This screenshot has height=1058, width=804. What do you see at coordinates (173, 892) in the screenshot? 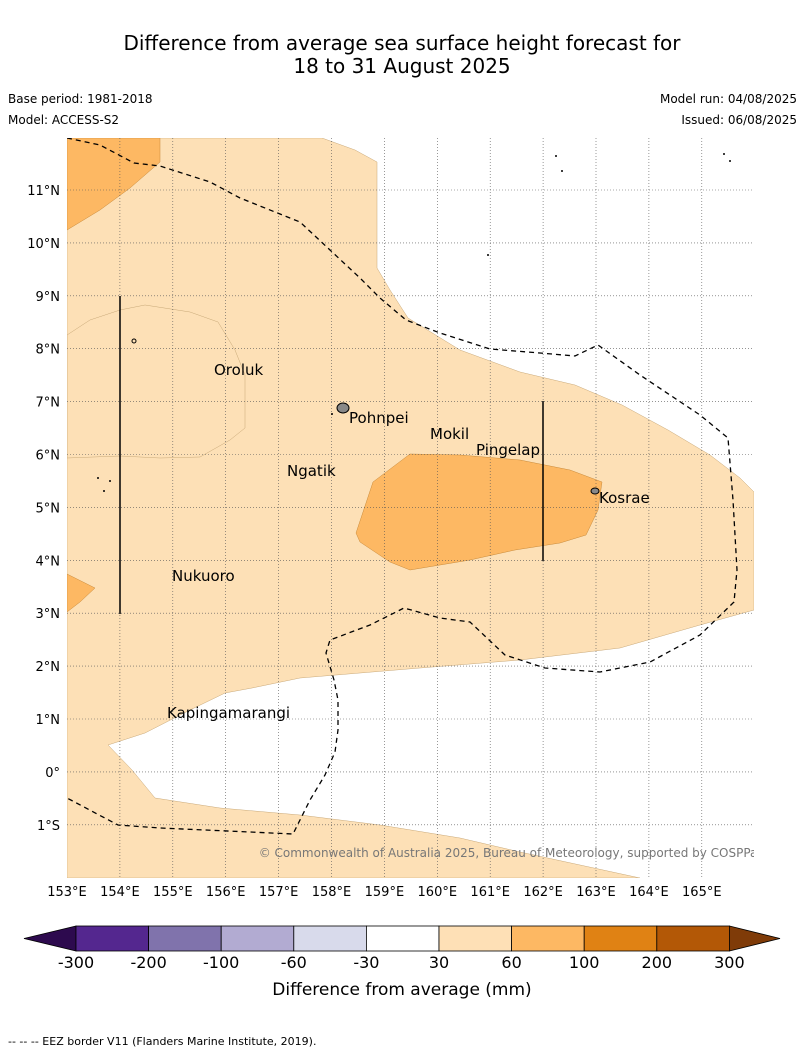
I see `lon-tick-label: 155°E` at bounding box center [173, 892].